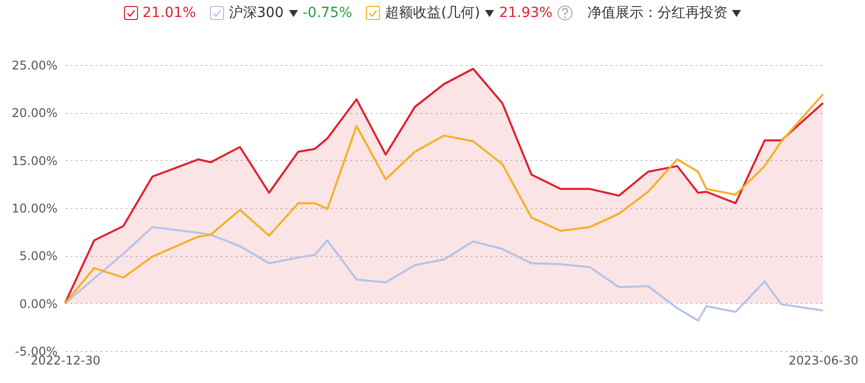 Image resolution: width=865 pixels, height=383 pixels. I want to click on text: 21.01%, so click(169, 13).